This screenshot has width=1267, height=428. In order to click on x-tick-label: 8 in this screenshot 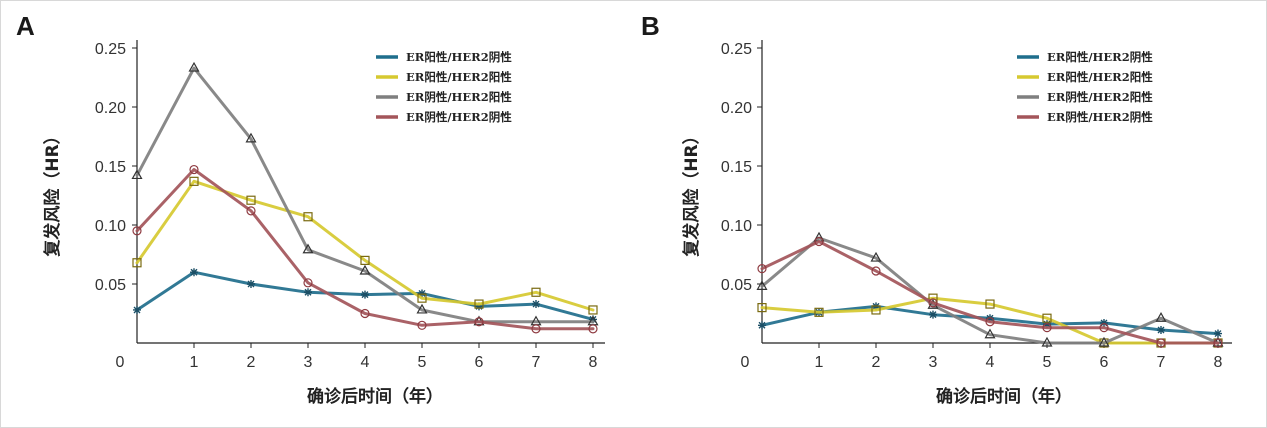, I will do `click(1218, 362)`.